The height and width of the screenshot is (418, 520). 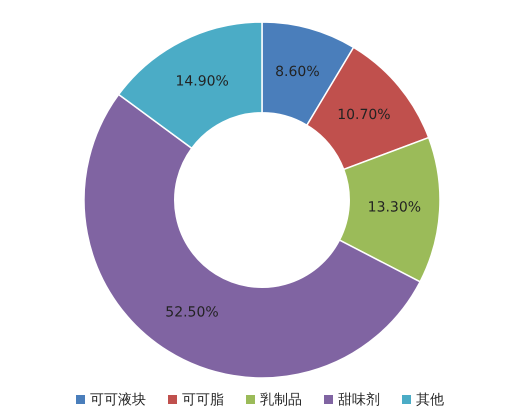 What do you see at coordinates (297, 72) in the screenshot?
I see `data-label: 8.60%` at bounding box center [297, 72].